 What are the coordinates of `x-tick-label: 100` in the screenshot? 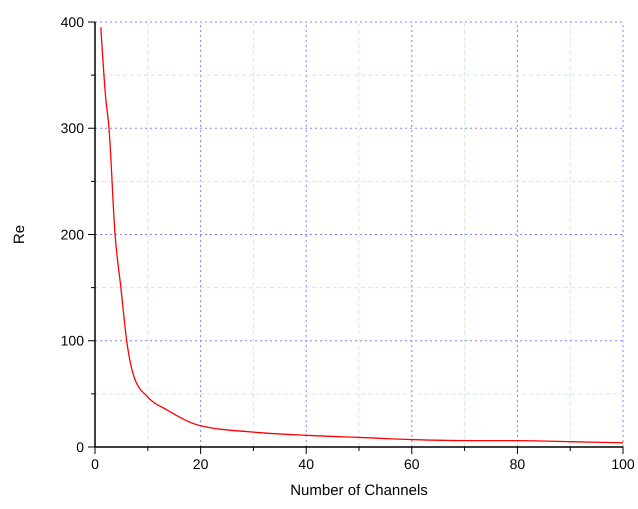 It's located at (623, 464).